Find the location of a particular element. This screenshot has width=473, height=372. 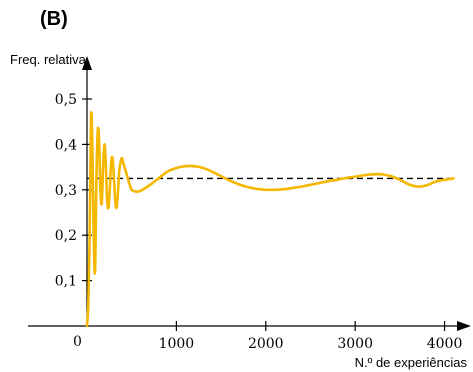

panel-label: (B) is located at coordinates (54, 19).